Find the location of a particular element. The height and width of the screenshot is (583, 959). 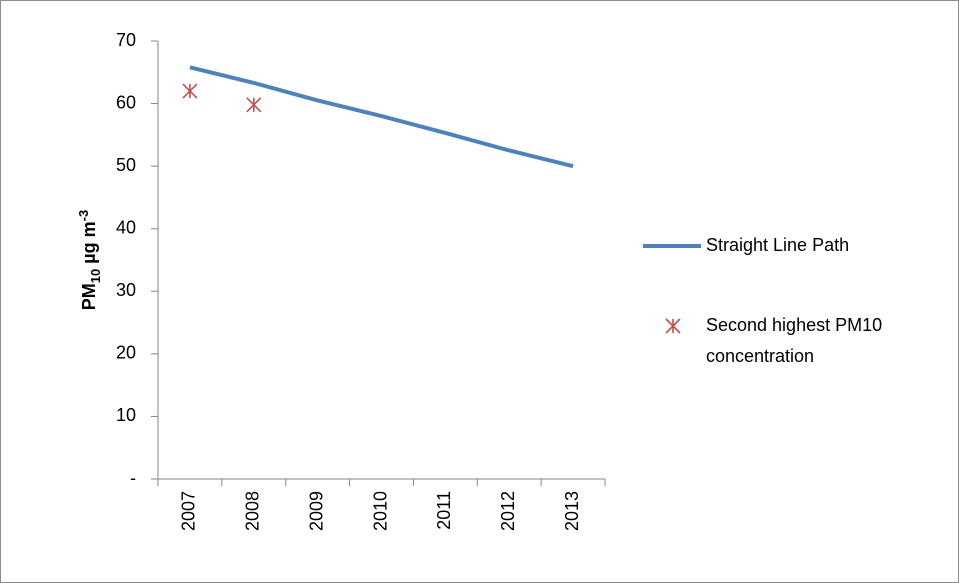

y-label-sup: -3 is located at coordinates (83, 216).